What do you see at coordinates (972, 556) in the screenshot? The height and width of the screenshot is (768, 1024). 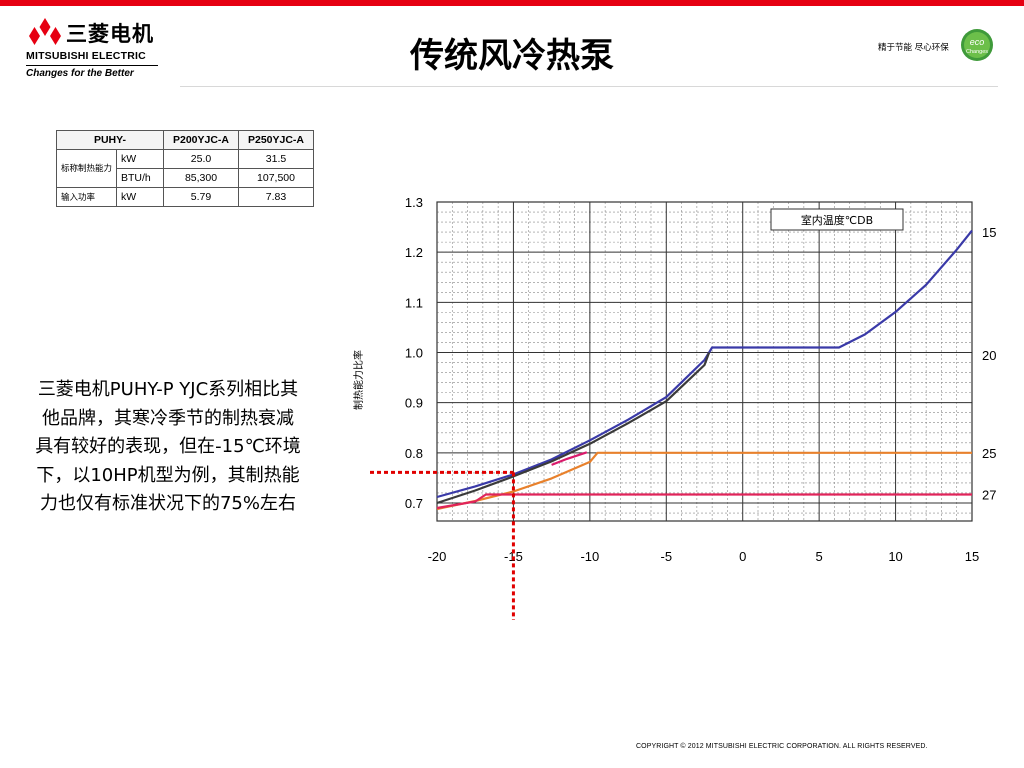 I see `x-tick-label: 15` at bounding box center [972, 556].